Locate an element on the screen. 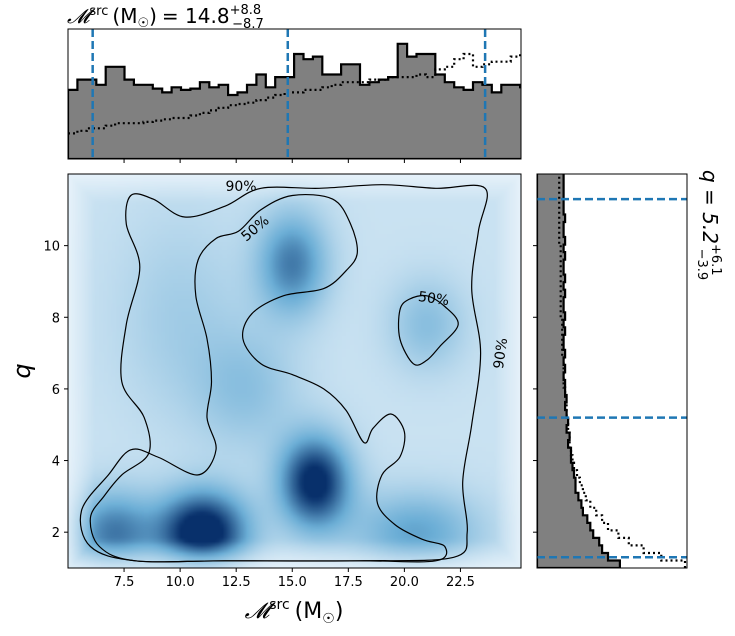 The image size is (735, 636). y-tick-label: 4 is located at coordinates (56, 462).